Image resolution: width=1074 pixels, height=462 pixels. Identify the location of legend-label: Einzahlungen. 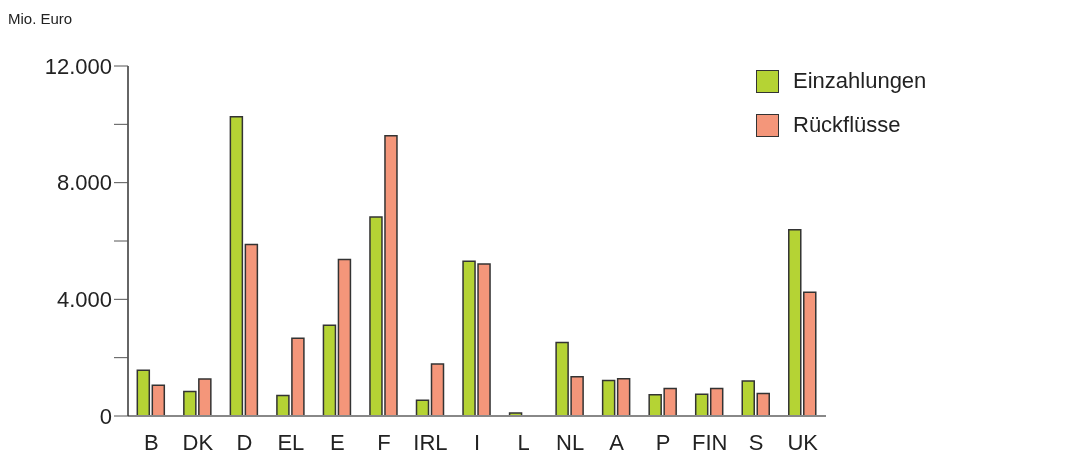
(860, 81).